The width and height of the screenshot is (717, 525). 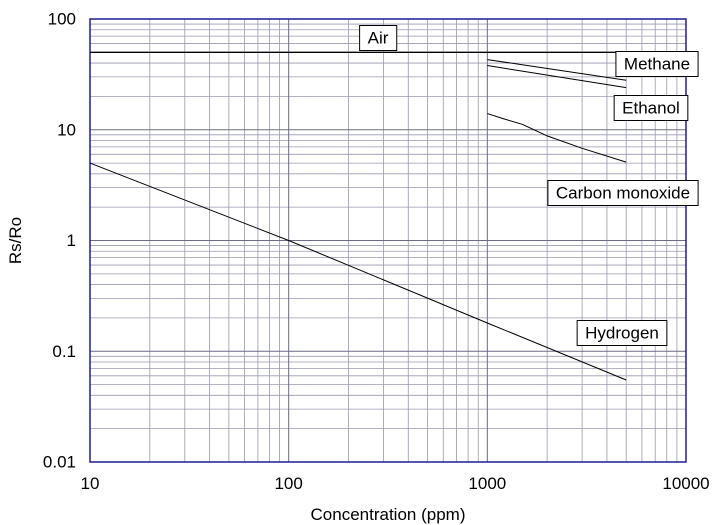 What do you see at coordinates (66, 129) in the screenshot?
I see `y-tick-label: 10` at bounding box center [66, 129].